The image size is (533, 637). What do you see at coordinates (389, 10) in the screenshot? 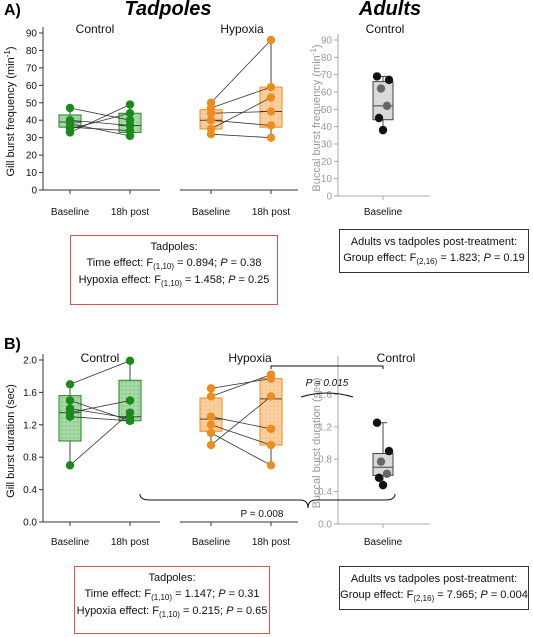
I see `adults-title: Adults` at bounding box center [389, 10].